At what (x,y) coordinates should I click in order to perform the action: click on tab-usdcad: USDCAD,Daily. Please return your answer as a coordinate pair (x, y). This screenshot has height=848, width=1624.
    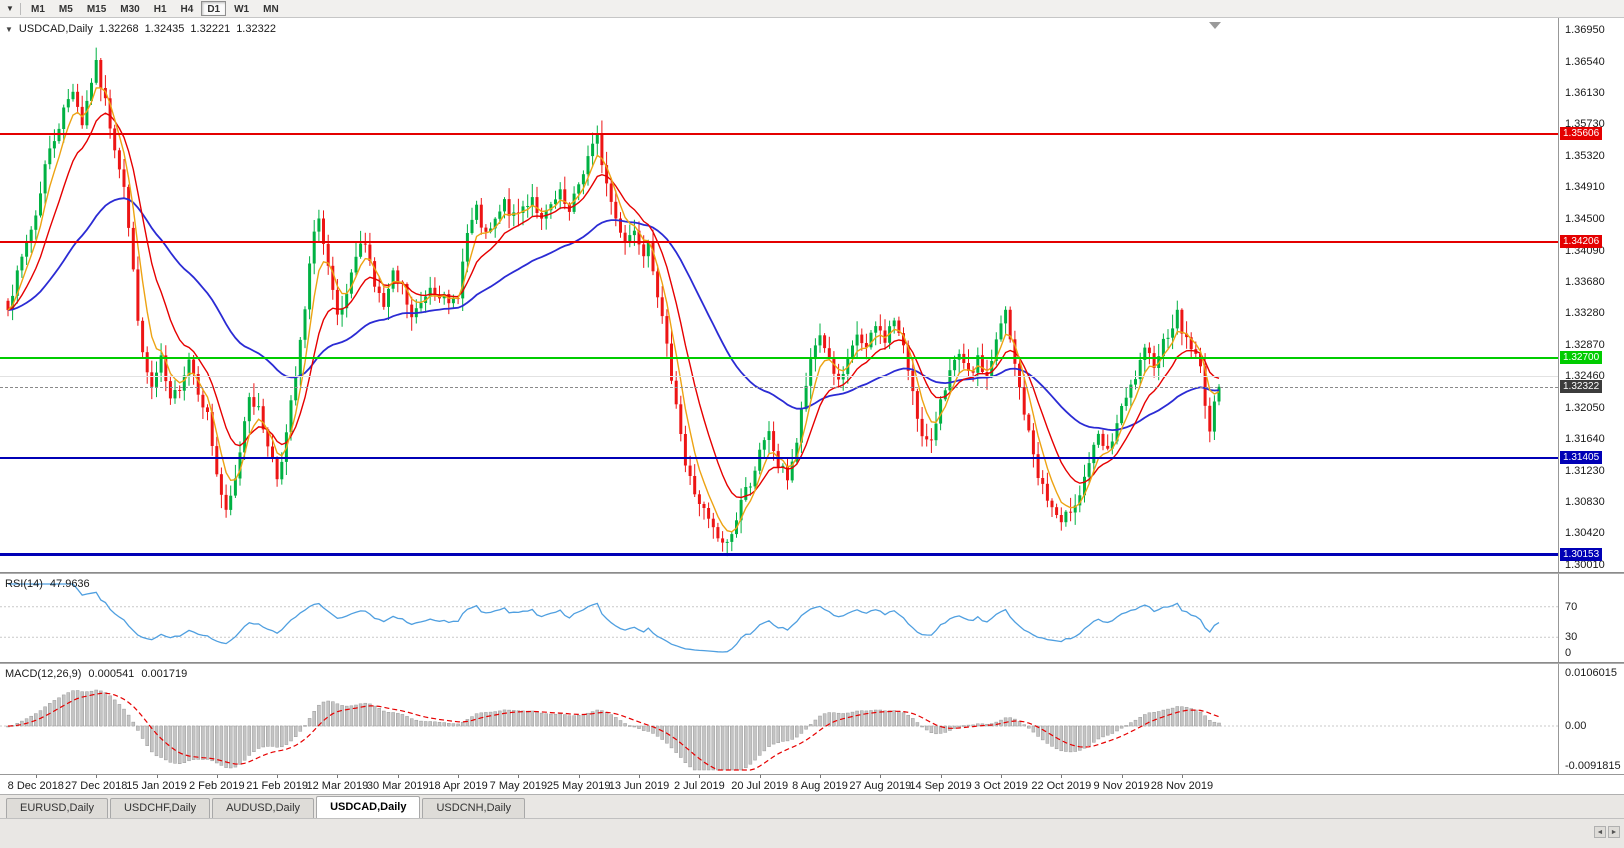
    Looking at the image, I should click on (368, 807).